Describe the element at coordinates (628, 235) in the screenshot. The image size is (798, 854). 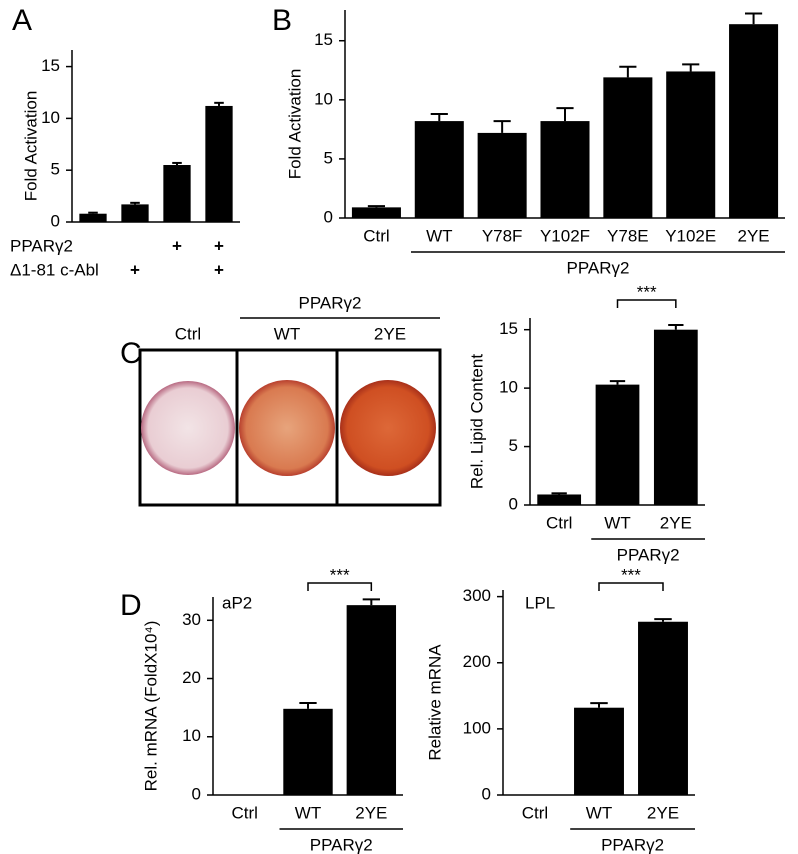
I see `x-tick-label: Y78E` at that location.